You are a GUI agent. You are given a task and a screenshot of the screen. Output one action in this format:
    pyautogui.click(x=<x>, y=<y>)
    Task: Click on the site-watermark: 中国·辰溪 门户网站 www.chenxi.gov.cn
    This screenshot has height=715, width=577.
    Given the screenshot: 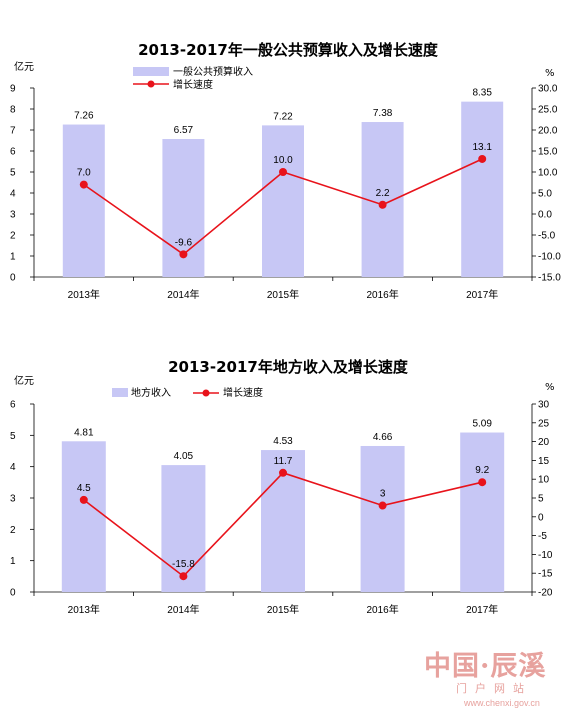 What is the action you would take?
    pyautogui.click(x=495, y=677)
    